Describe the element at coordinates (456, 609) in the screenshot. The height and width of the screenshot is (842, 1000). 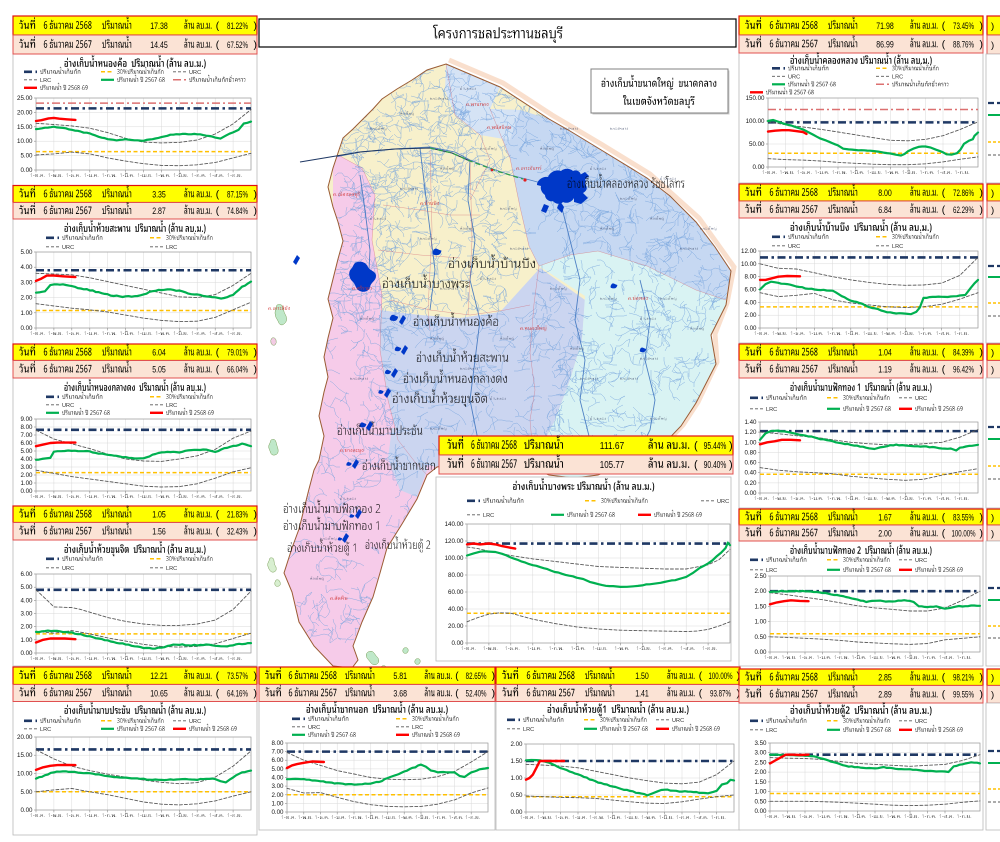
I see `svg-text: 40.00` at that location.